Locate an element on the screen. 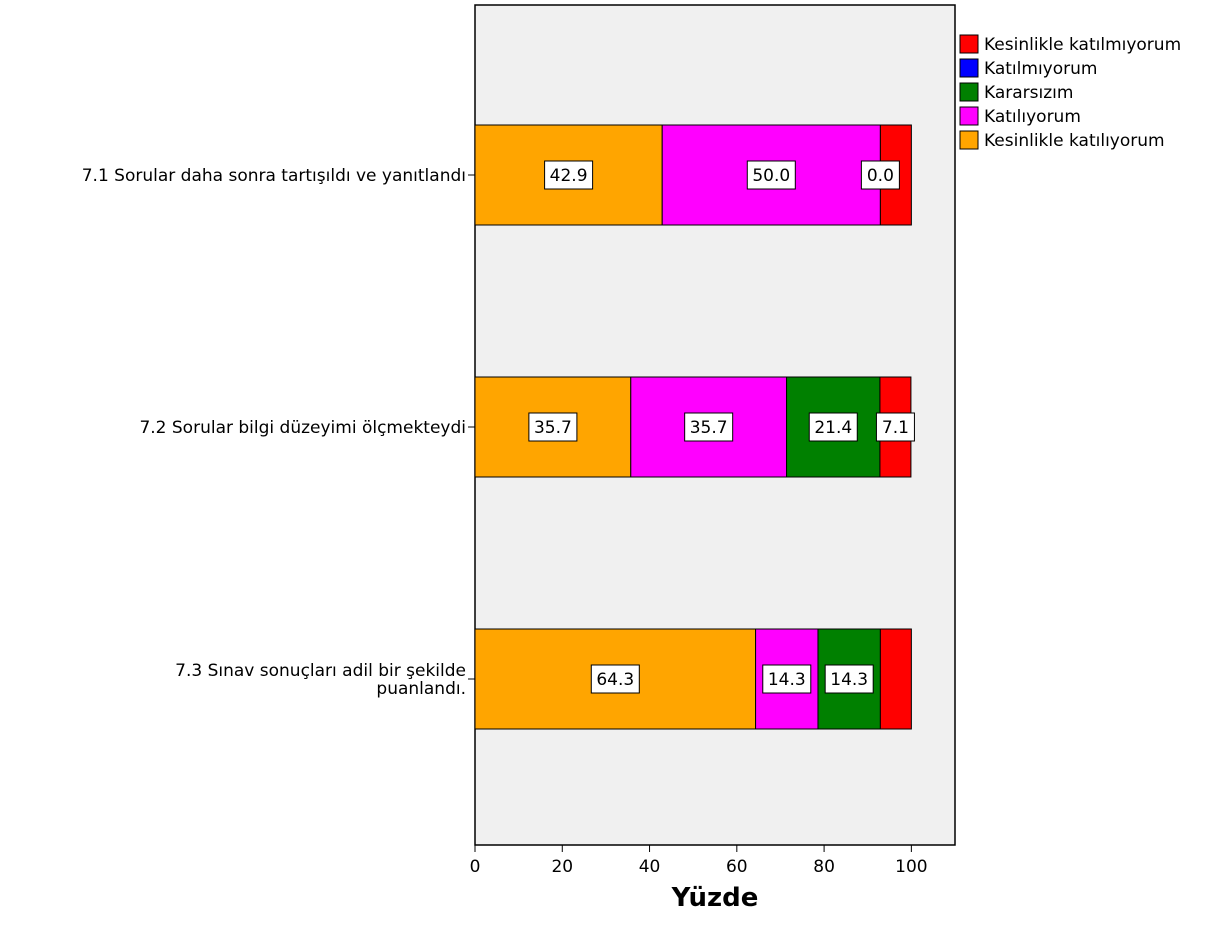 Image resolution: width=1231 pixels, height=936 pixels. data-label: 50.0 is located at coordinates (771, 175).